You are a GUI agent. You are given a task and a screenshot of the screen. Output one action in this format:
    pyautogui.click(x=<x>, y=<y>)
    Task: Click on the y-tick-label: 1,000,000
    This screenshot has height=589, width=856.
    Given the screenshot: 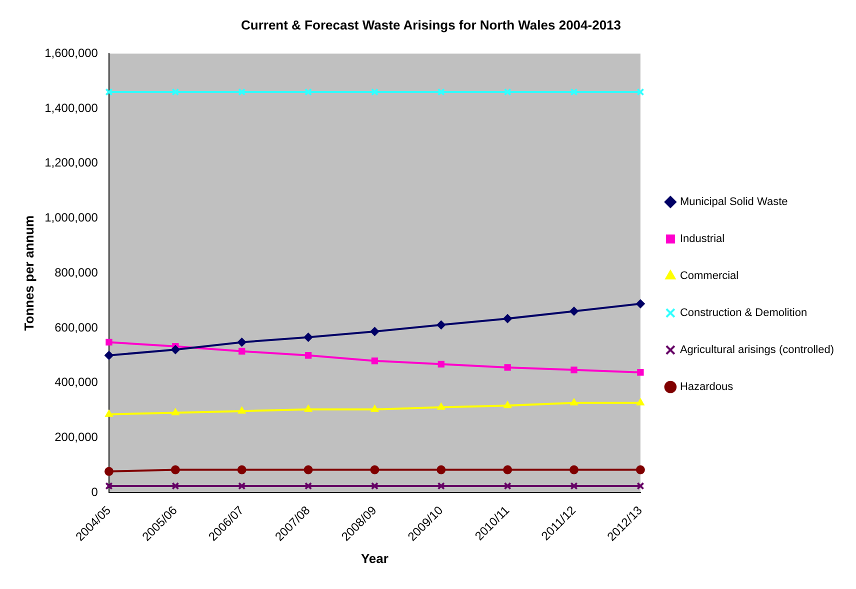 What is the action you would take?
    pyautogui.click(x=71, y=217)
    